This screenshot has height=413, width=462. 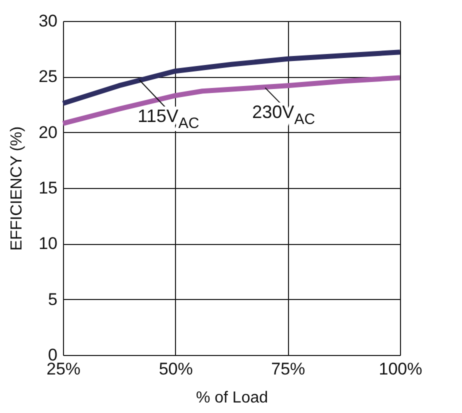 I want to click on y-tick-label: 25, so click(x=48, y=76).